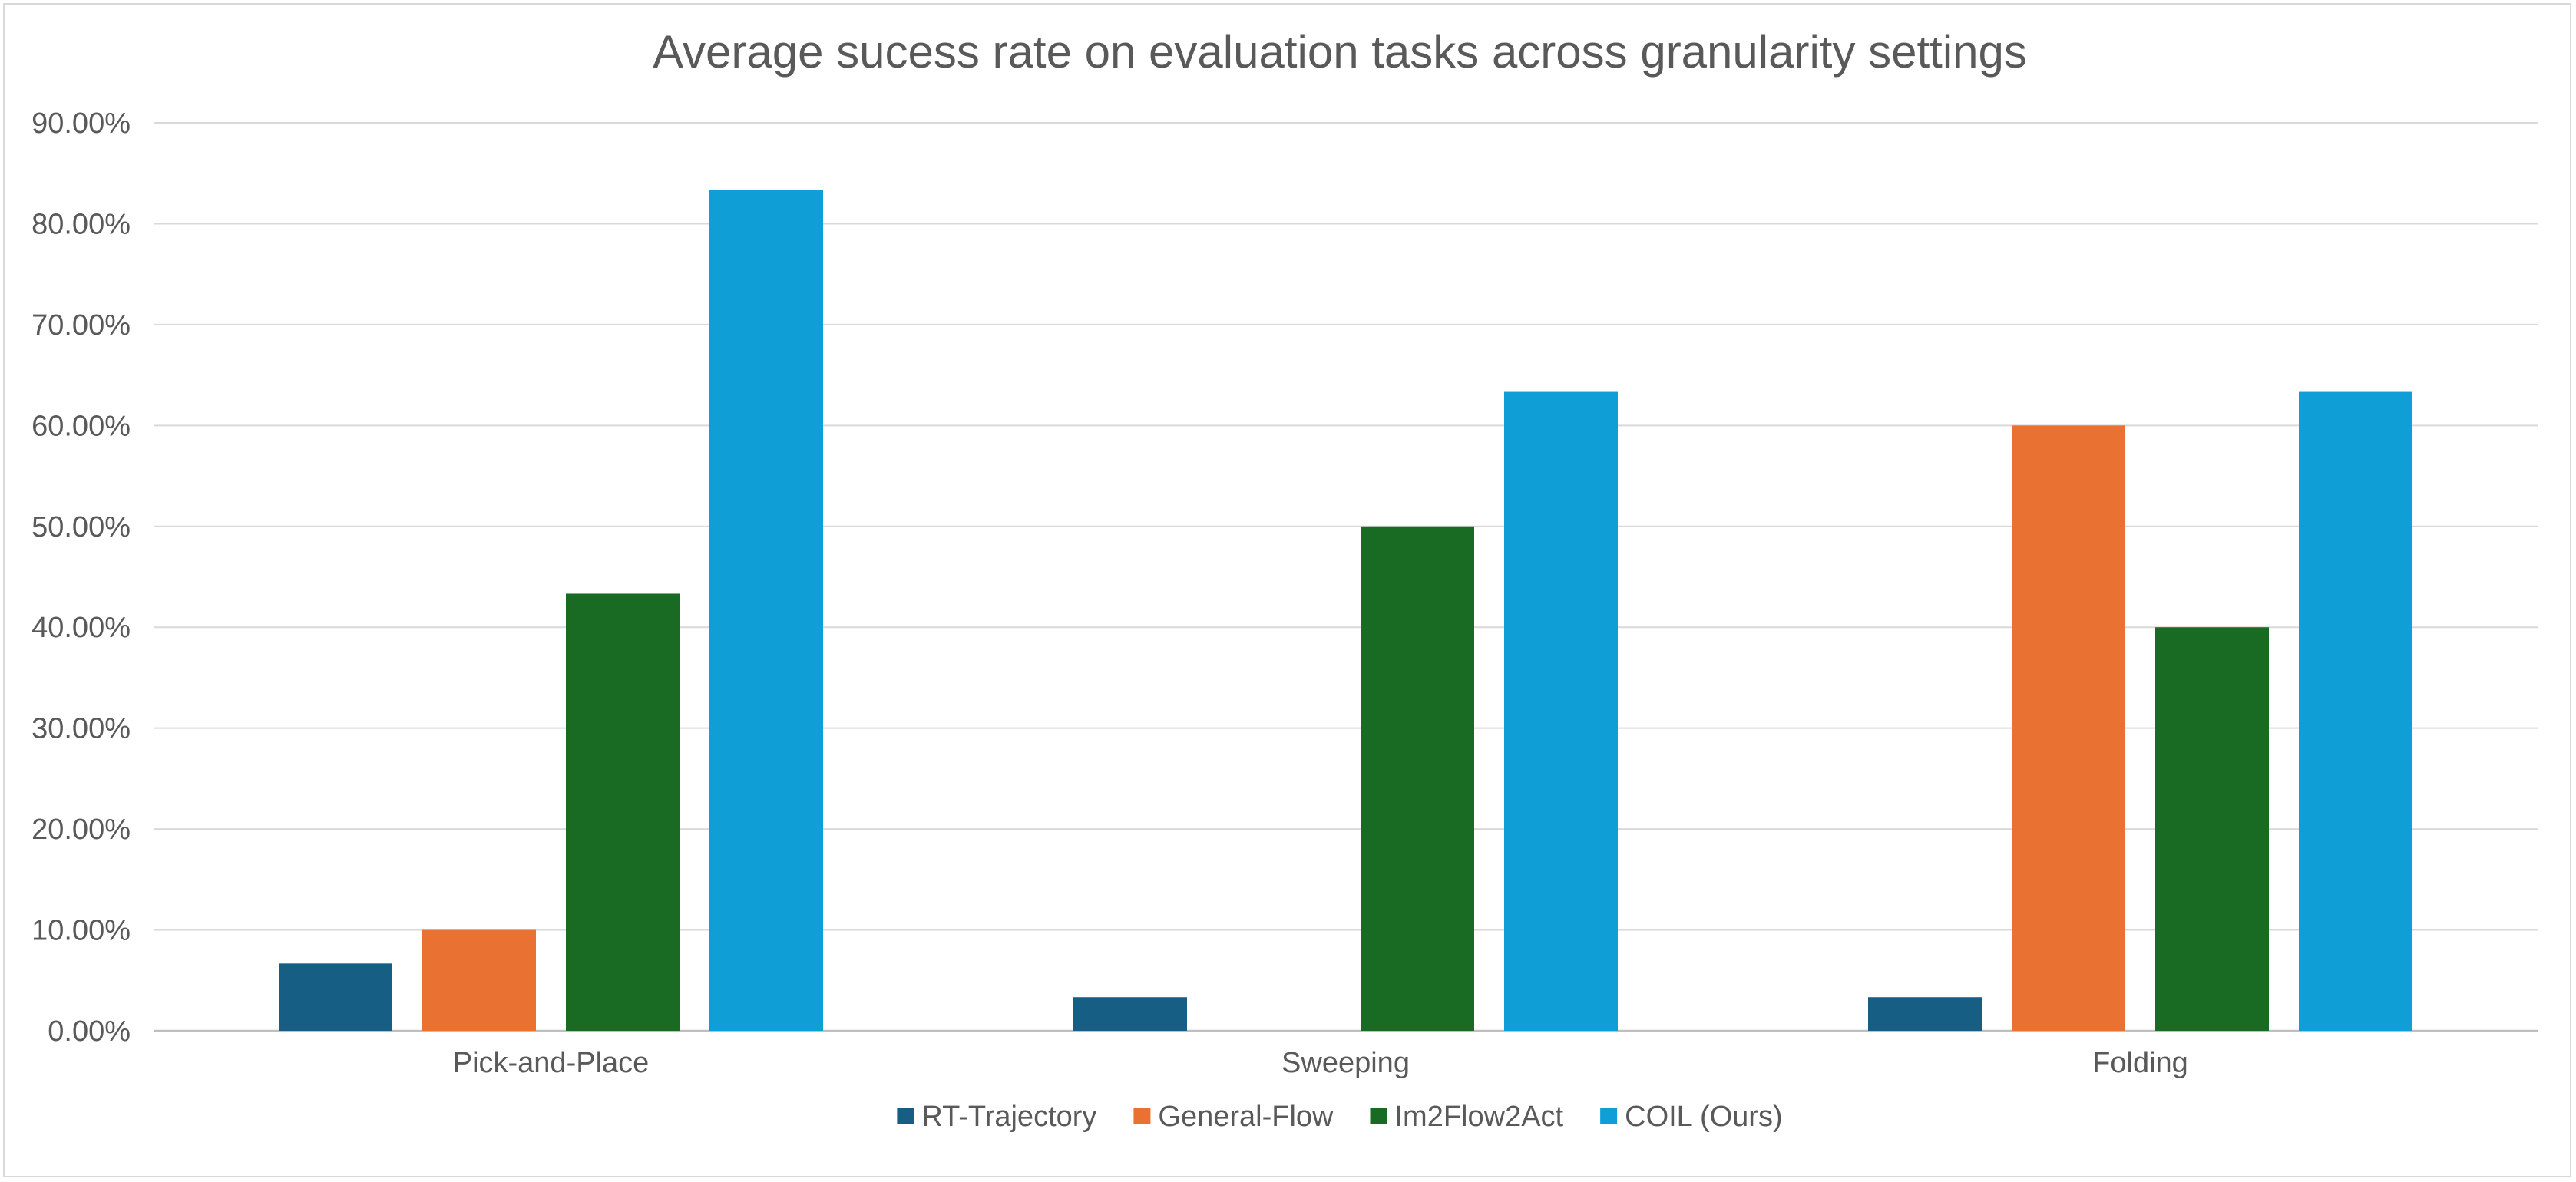  Describe the element at coordinates (81, 527) in the screenshot. I see `y-tick-label: 50.00%` at that location.